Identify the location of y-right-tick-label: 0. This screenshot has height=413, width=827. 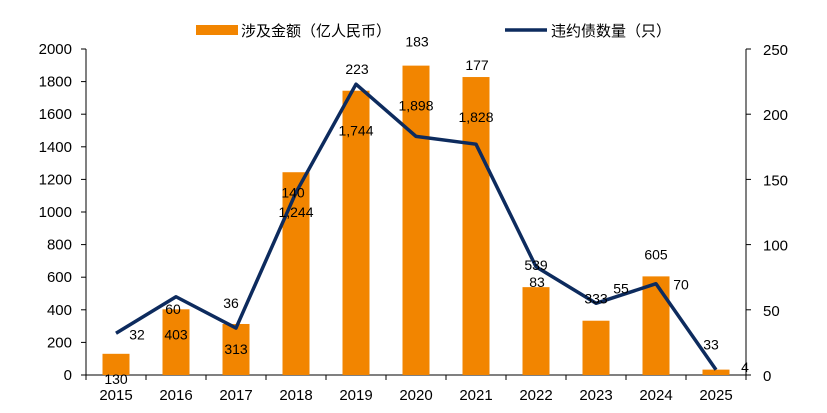
(767, 376).